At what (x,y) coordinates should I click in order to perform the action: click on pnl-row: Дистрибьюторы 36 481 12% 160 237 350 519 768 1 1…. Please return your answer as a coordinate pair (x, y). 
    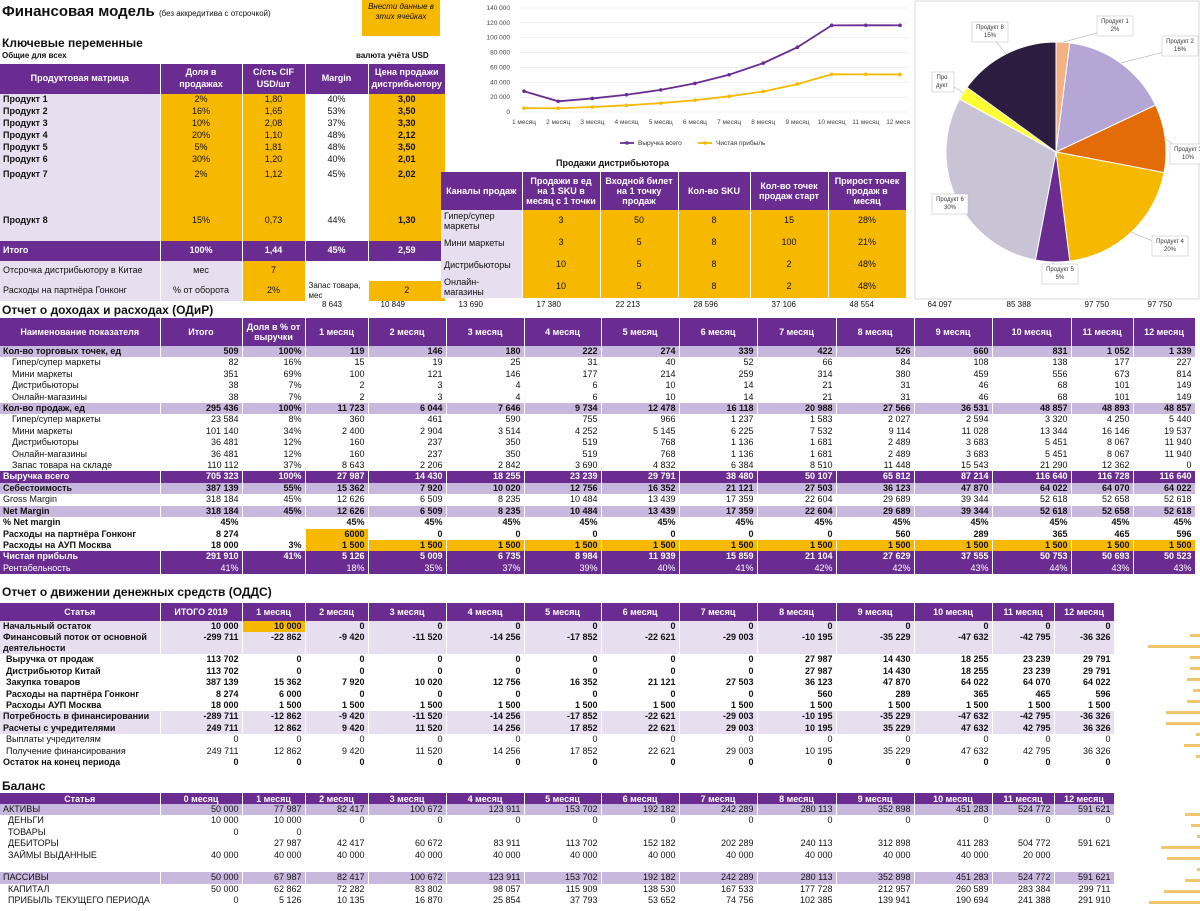
    Looking at the image, I should click on (598, 443).